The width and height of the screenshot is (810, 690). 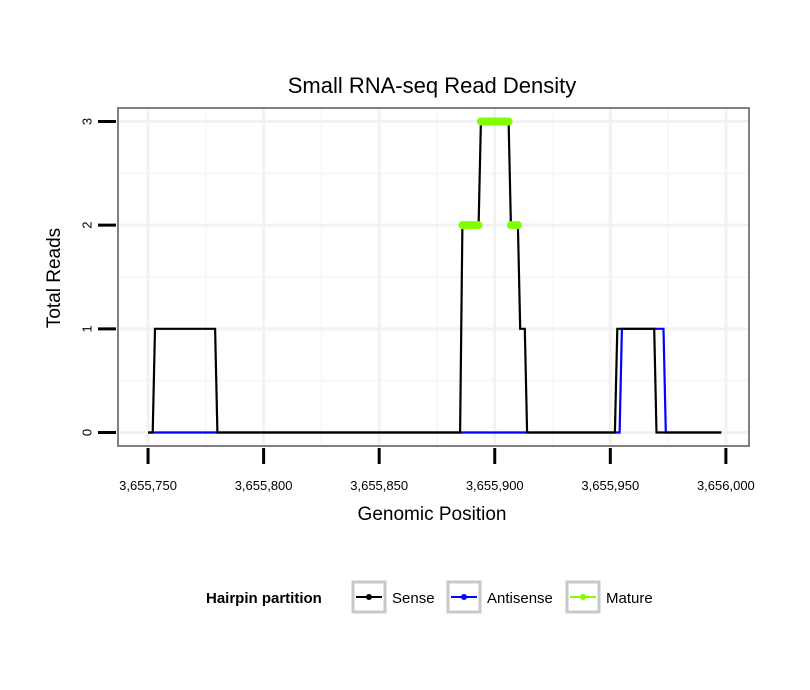 I want to click on legend-entry-sense: Sense, so click(x=393, y=597).